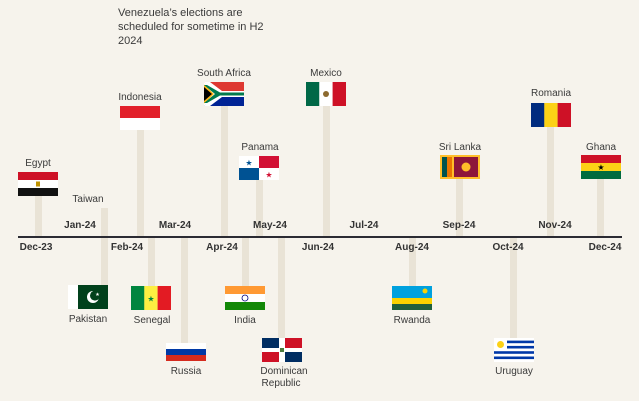 This screenshot has width=639, height=401. I want to click on month-label: Mar-24, so click(175, 225).